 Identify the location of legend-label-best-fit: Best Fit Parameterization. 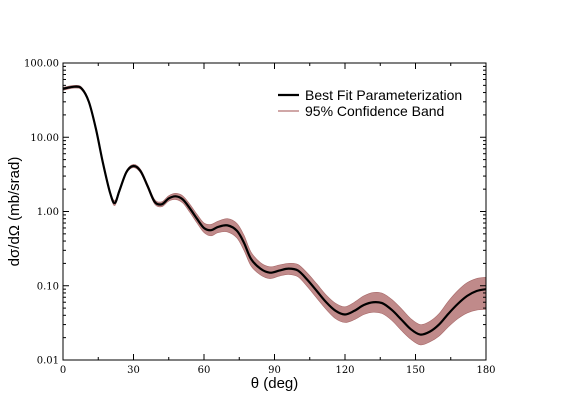
(383, 95).